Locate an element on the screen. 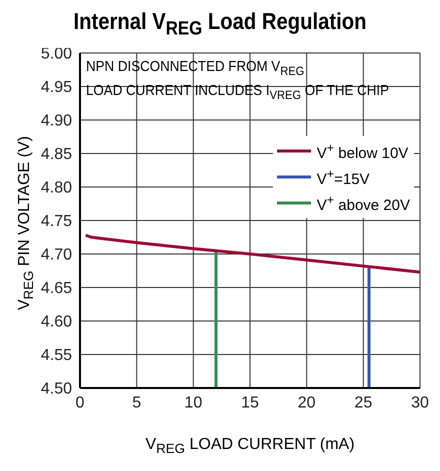 The height and width of the screenshot is (471, 440). y-tick-label: 4.75 is located at coordinates (56, 221).